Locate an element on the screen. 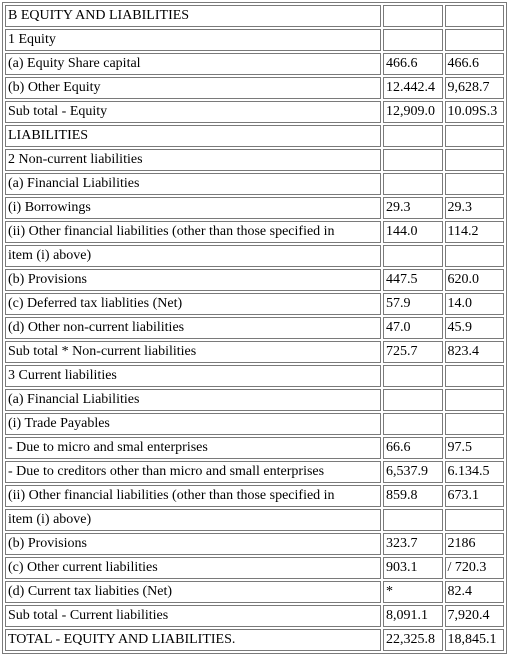  row-label-cell: (d) Other non-current liabilities is located at coordinates (193, 328).